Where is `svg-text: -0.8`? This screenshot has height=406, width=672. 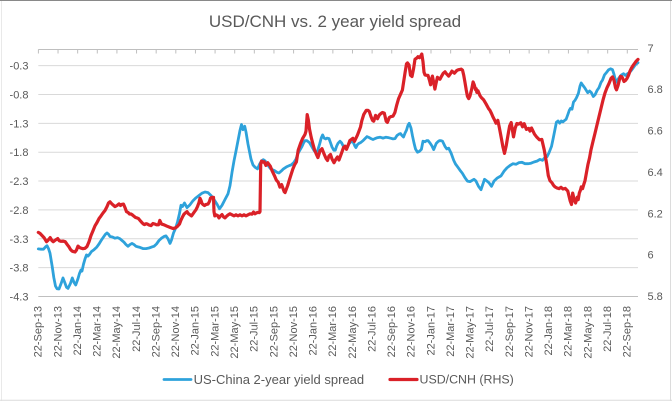 svg-text: -0.8 is located at coordinates (19, 96).